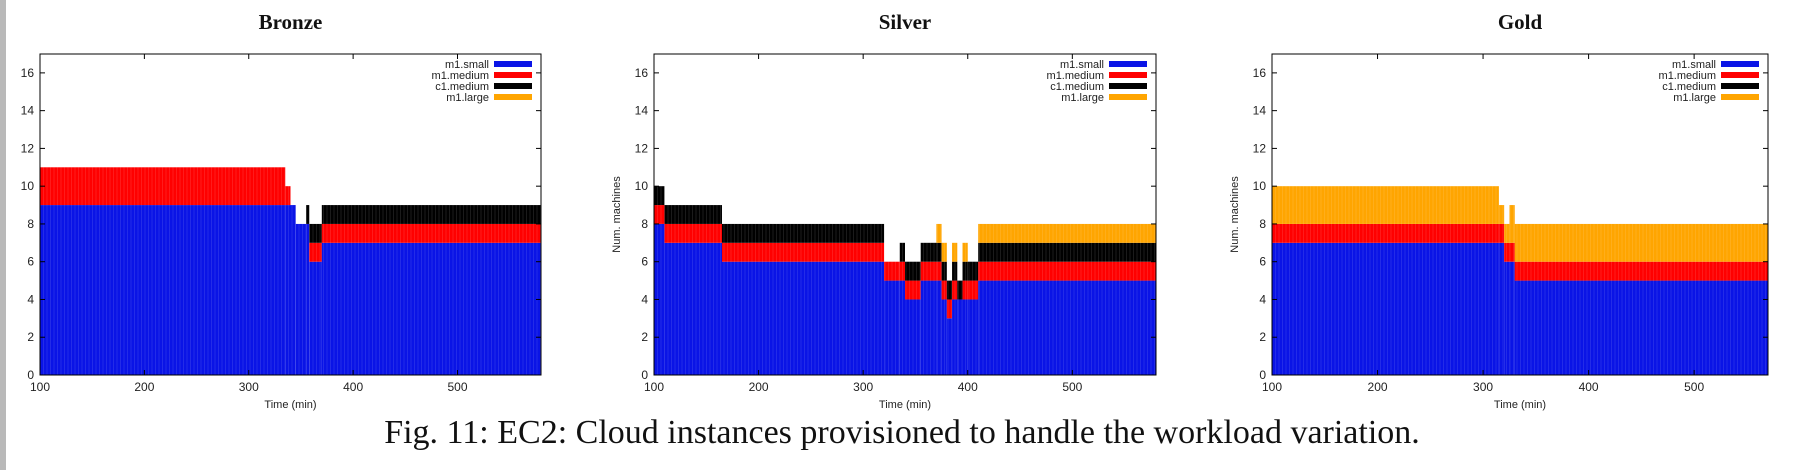 This screenshot has height=470, width=1804. Describe the element at coordinates (1740, 64) in the screenshot. I see `legend-swatch-m1-small` at that location.